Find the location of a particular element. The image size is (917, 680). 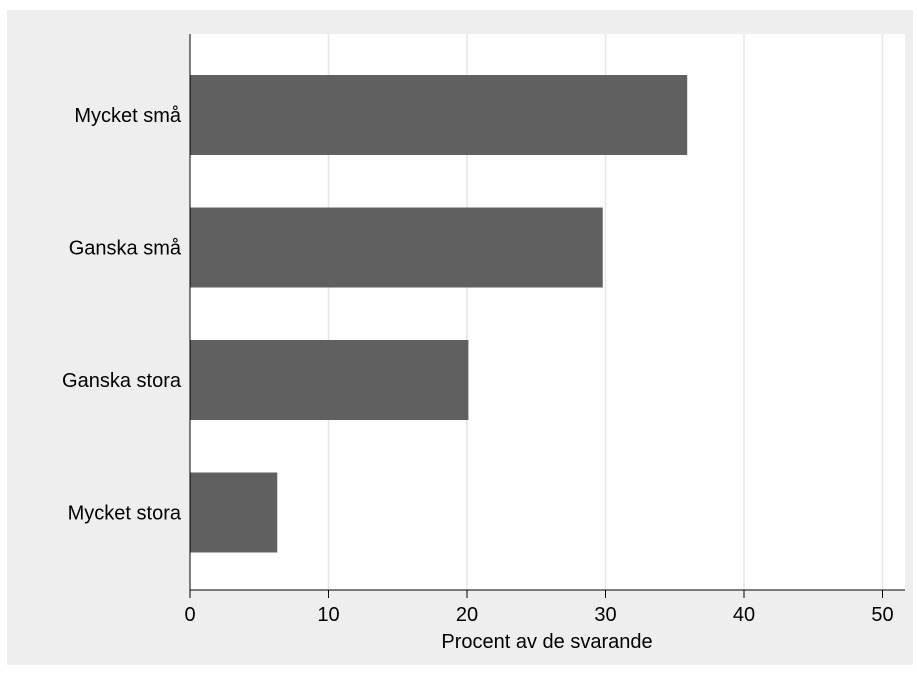

x-tick-label-50: 50 is located at coordinates (882, 615).